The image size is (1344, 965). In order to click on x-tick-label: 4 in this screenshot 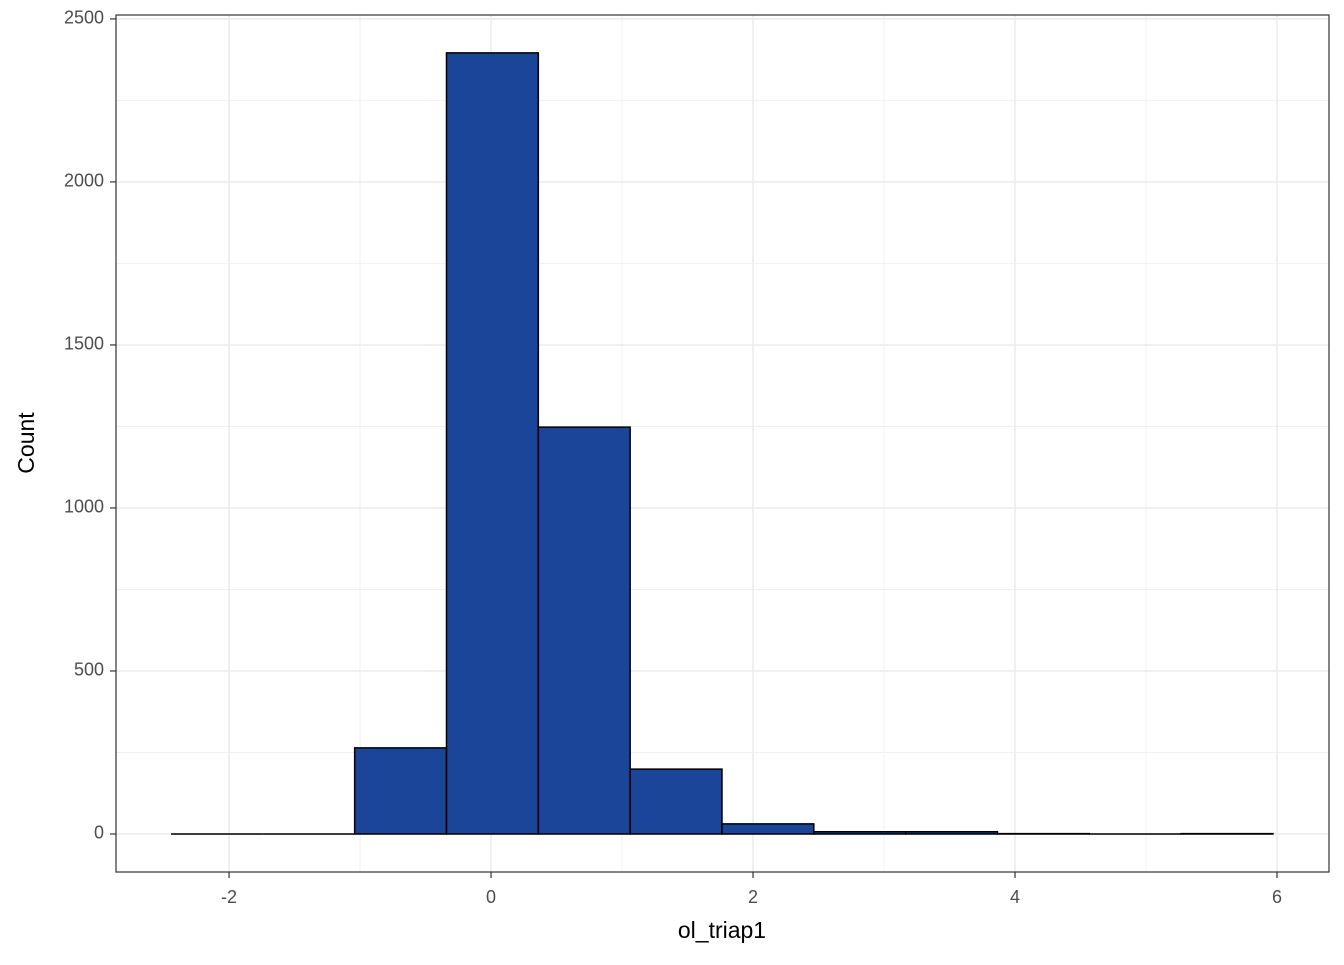, I will do `click(1015, 897)`.